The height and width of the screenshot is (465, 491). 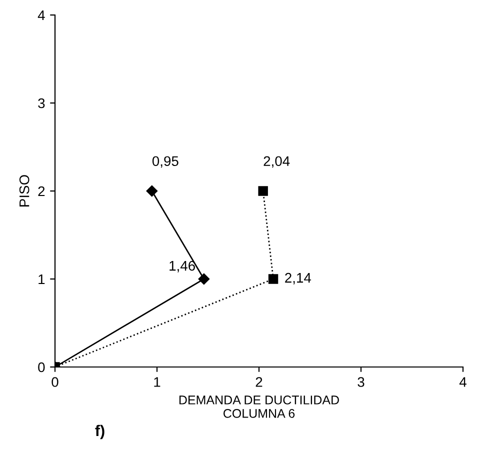 What do you see at coordinates (41, 103) in the screenshot?
I see `y-tick-label: 3` at bounding box center [41, 103].